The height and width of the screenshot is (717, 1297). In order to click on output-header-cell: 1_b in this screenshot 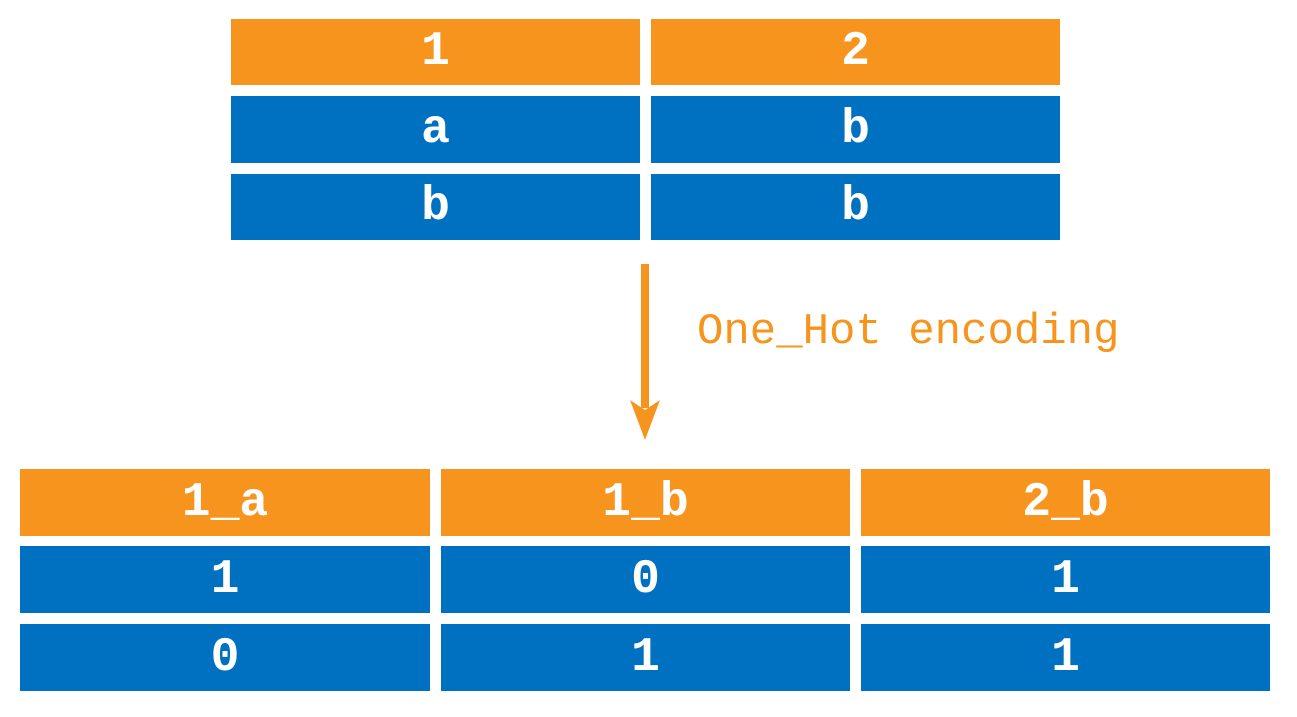, I will do `click(645, 502)`.